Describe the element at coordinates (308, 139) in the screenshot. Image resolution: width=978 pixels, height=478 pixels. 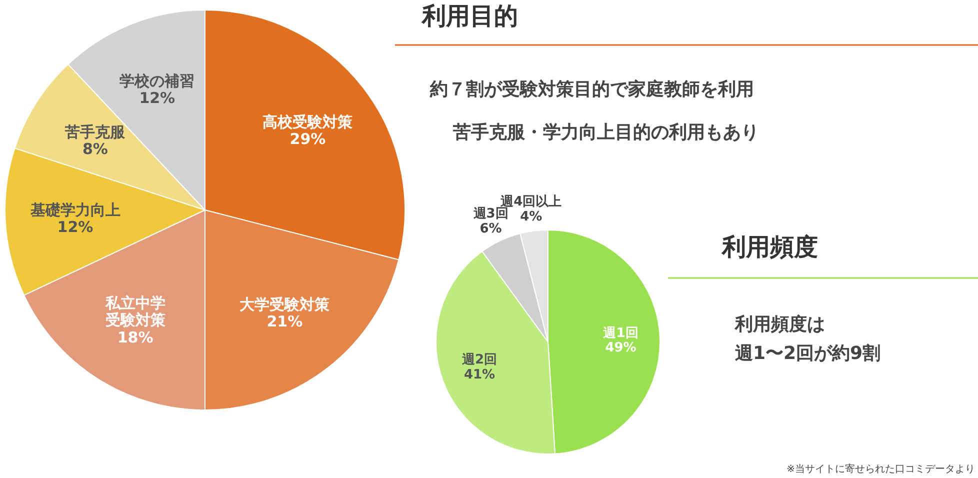
I see `data-label: 29%` at that location.